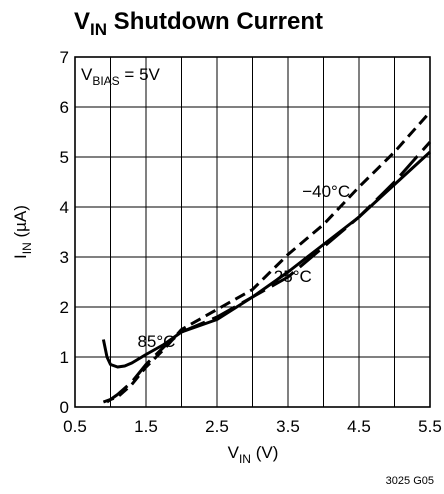 The height and width of the screenshot is (494, 444). What do you see at coordinates (264, 452) in the screenshot?
I see `x-axis-label-rest: (V)` at bounding box center [264, 452].